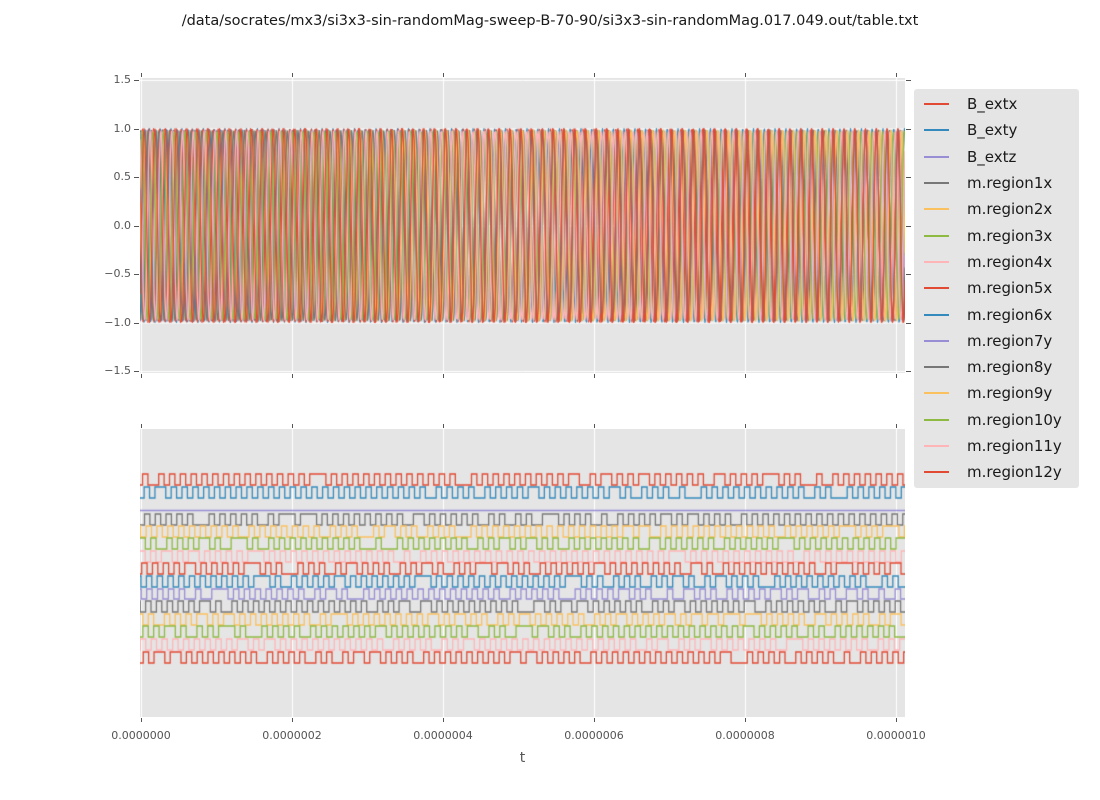 The height and width of the screenshot is (800, 1100). Describe the element at coordinates (522, 758) in the screenshot. I see `x-axis-title: t` at that location.